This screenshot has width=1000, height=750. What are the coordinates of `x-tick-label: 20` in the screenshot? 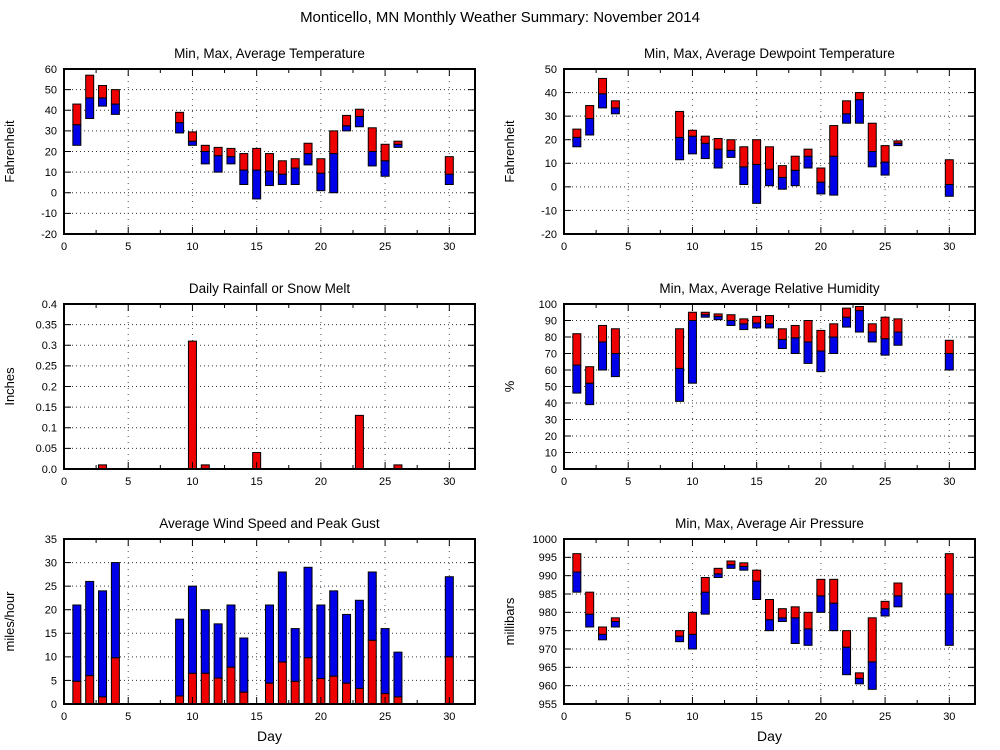 It's located at (321, 247).